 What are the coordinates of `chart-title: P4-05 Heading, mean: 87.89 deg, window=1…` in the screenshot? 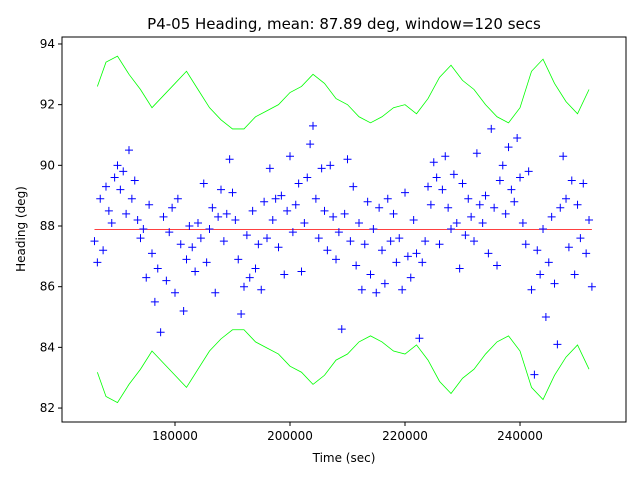 It's located at (344, 24).